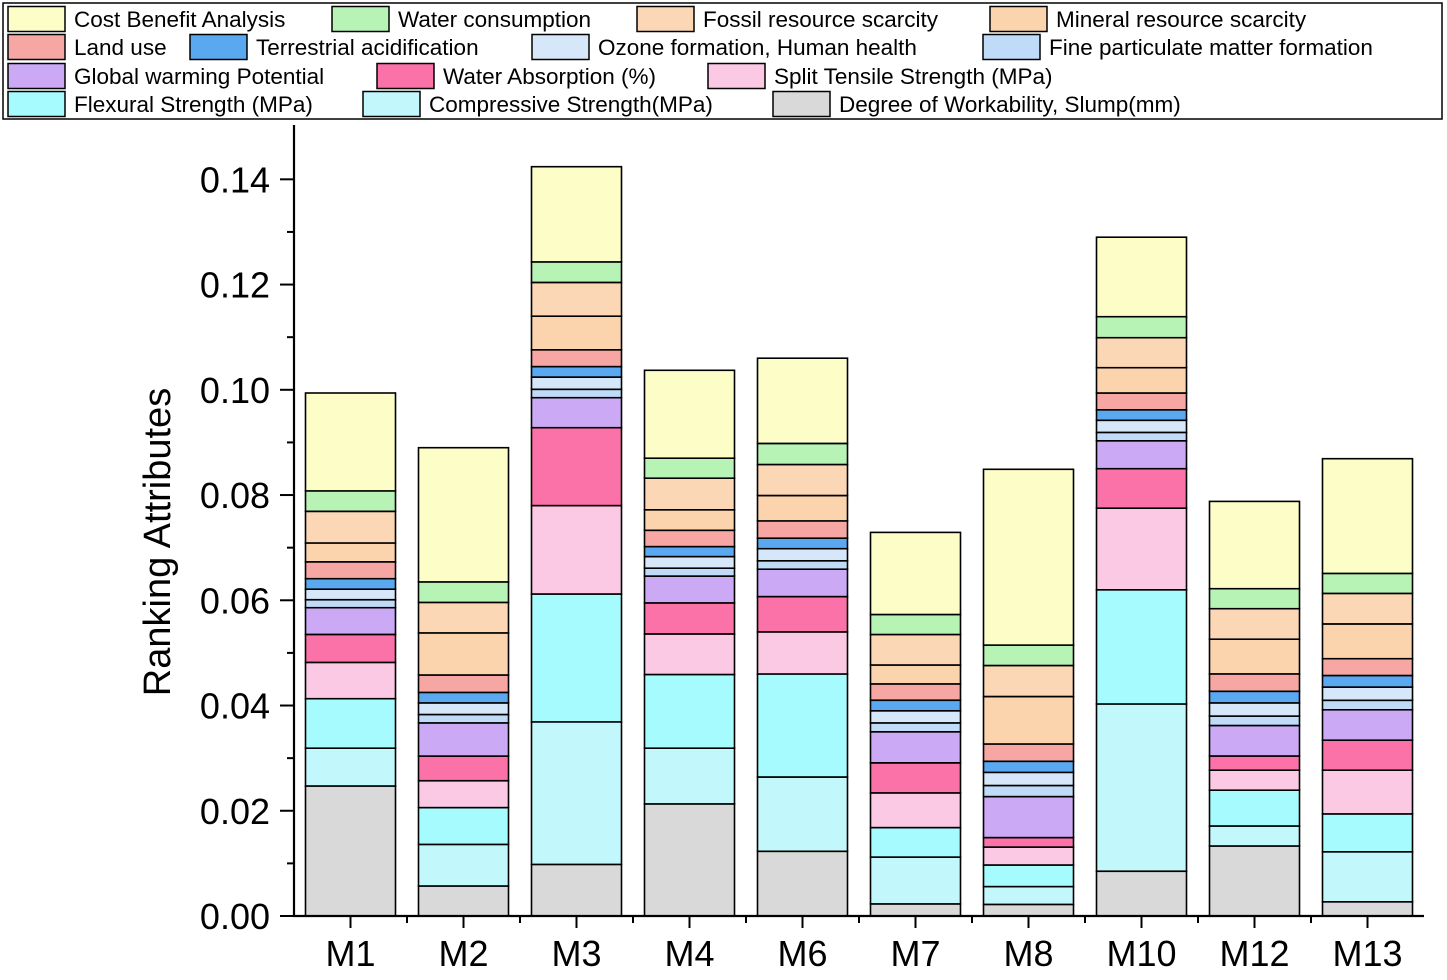 This screenshot has width=1447, height=980. I want to click on bar-segment-m12-water-absorption, so click(1254, 763).